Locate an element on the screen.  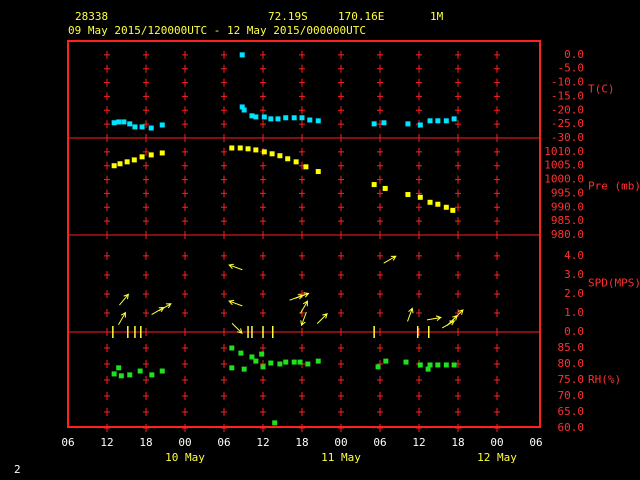
height: 1M is located at coordinates (437, 16).